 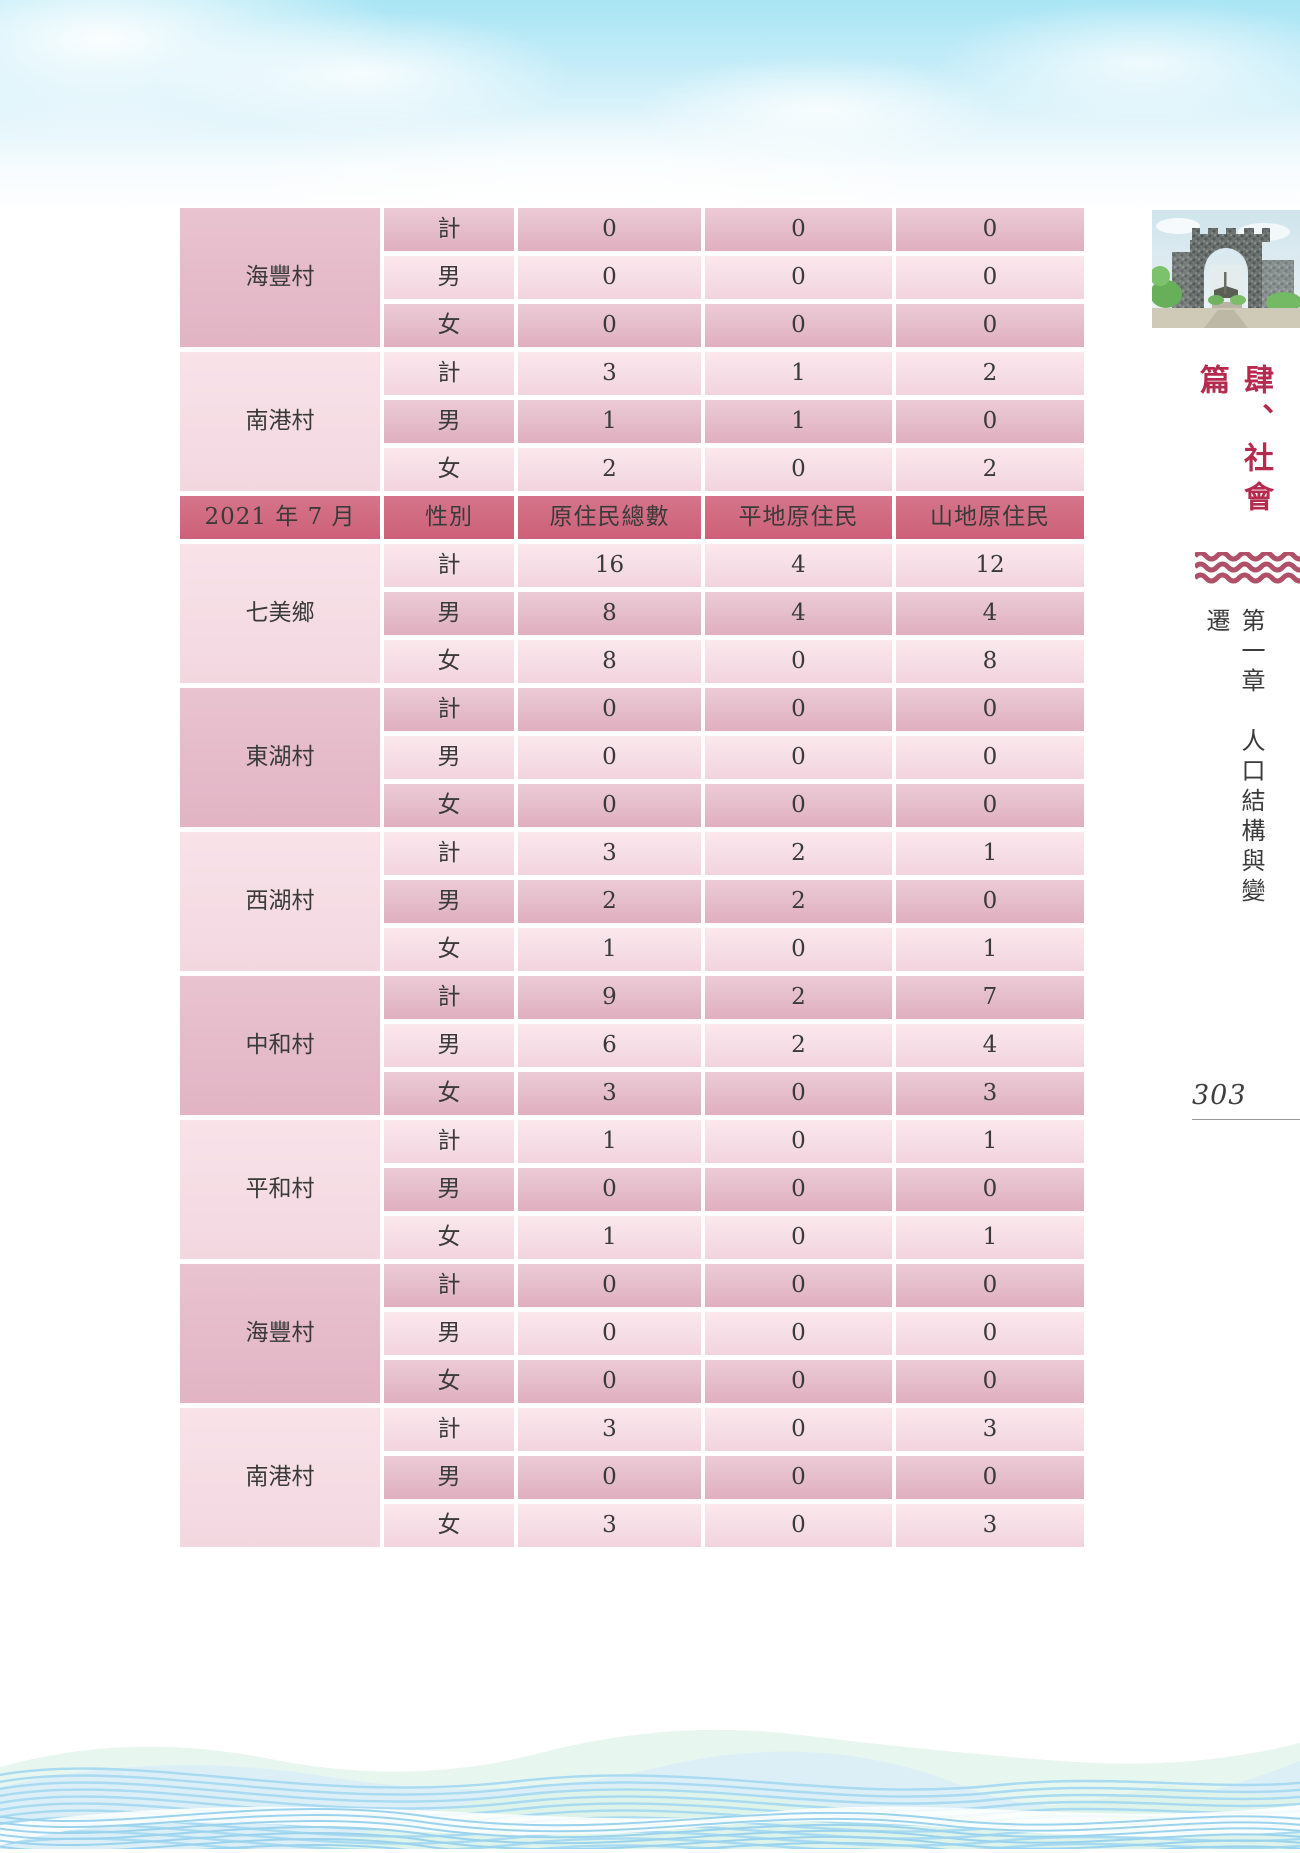 I want to click on section-title: 肆、社會篇, so click(x=1233, y=442).